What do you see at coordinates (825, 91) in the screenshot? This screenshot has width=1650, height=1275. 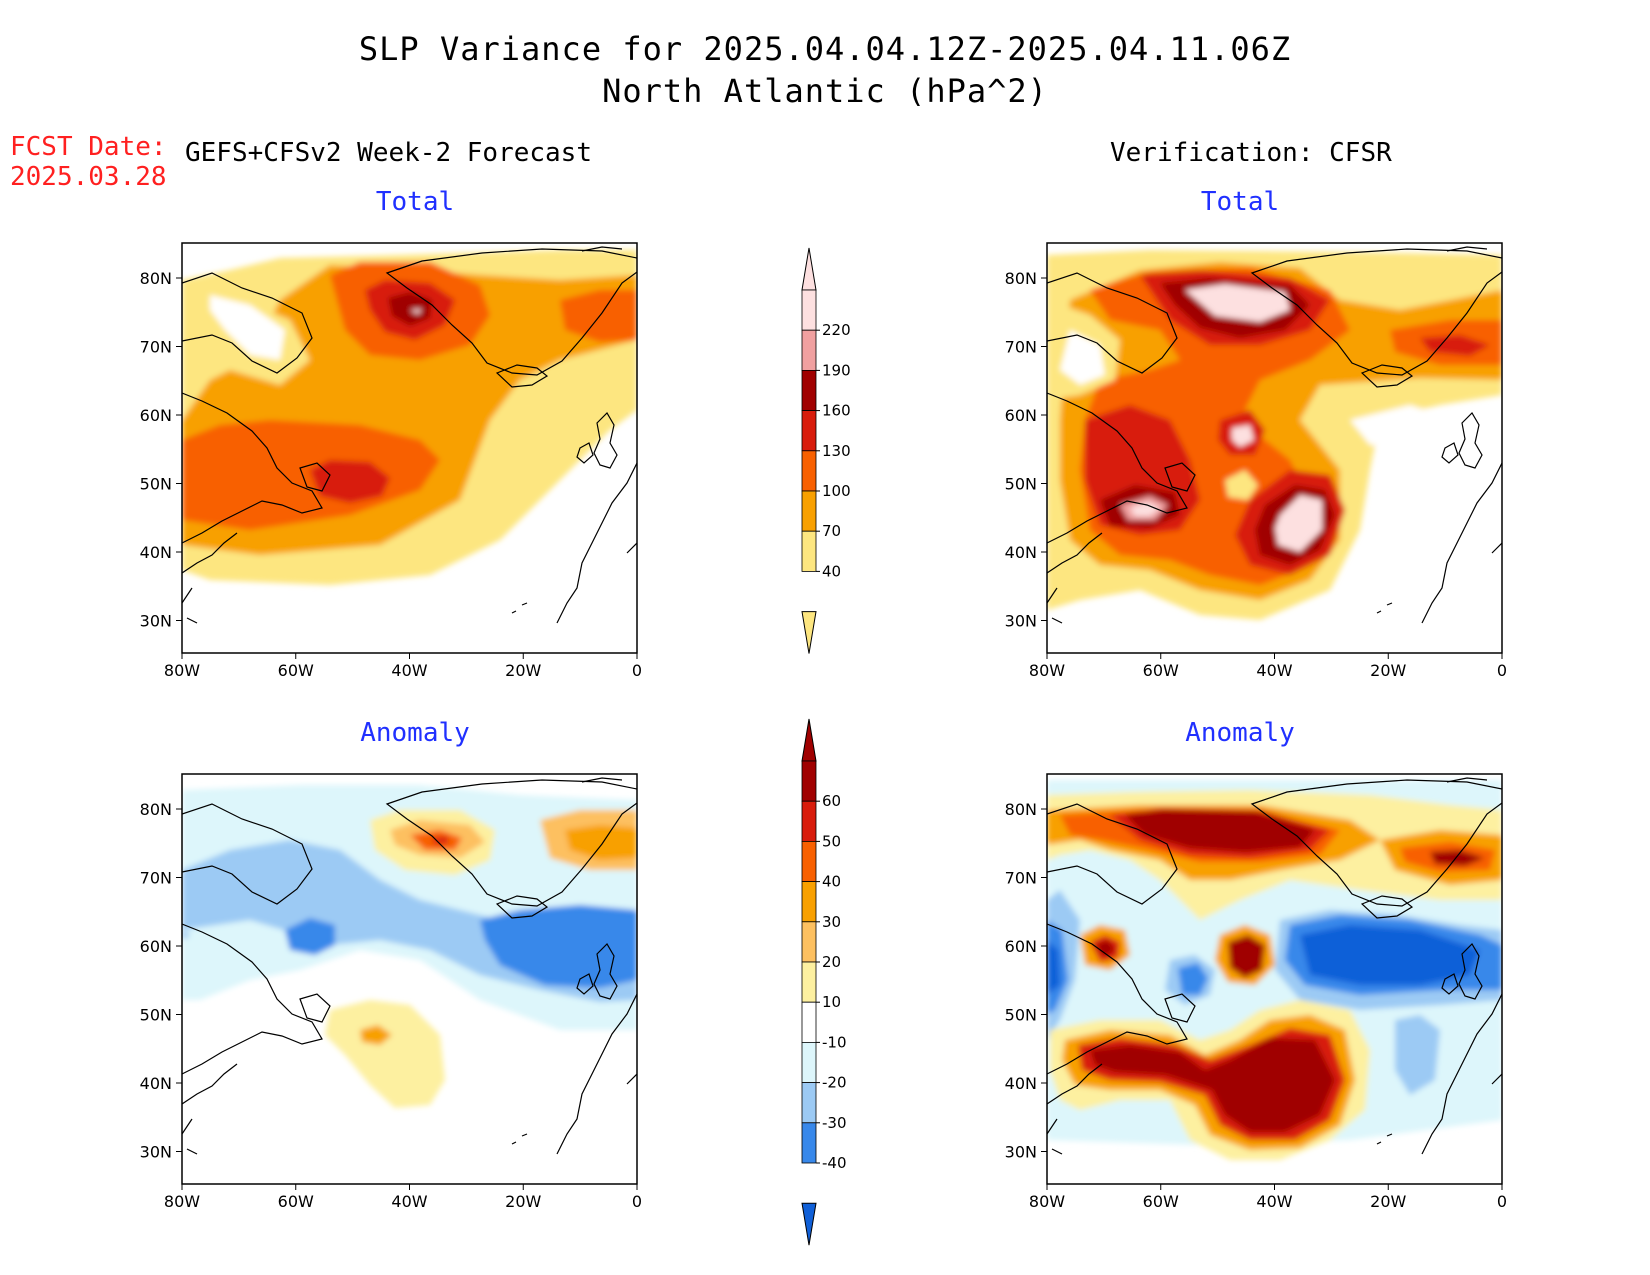 I see `title-line-2: North Atlantic (hPa^2)` at bounding box center [825, 91].